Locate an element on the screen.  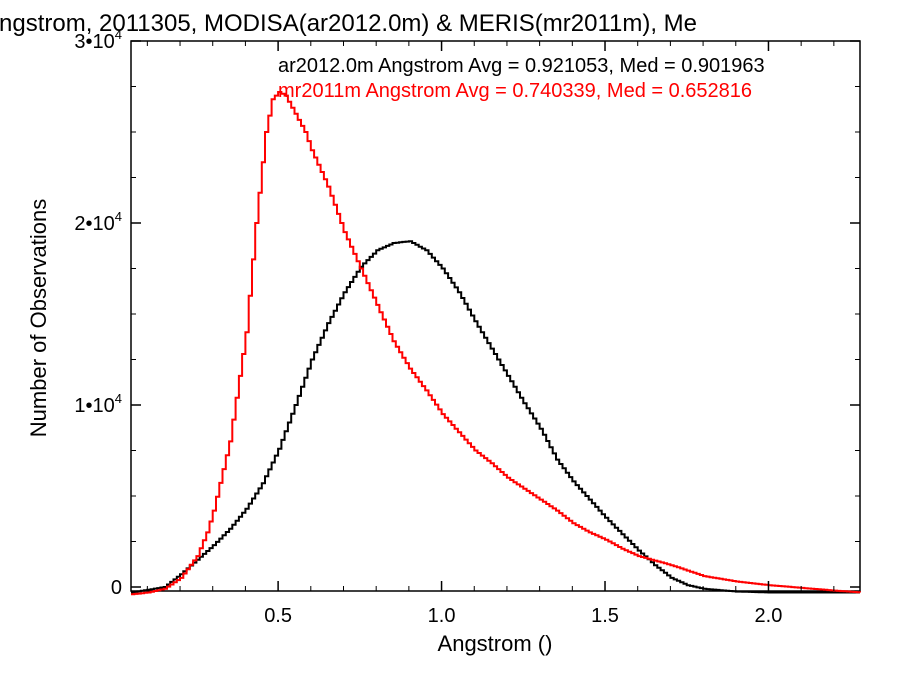
y-tick-label: 1•104 is located at coordinates (98, 404).